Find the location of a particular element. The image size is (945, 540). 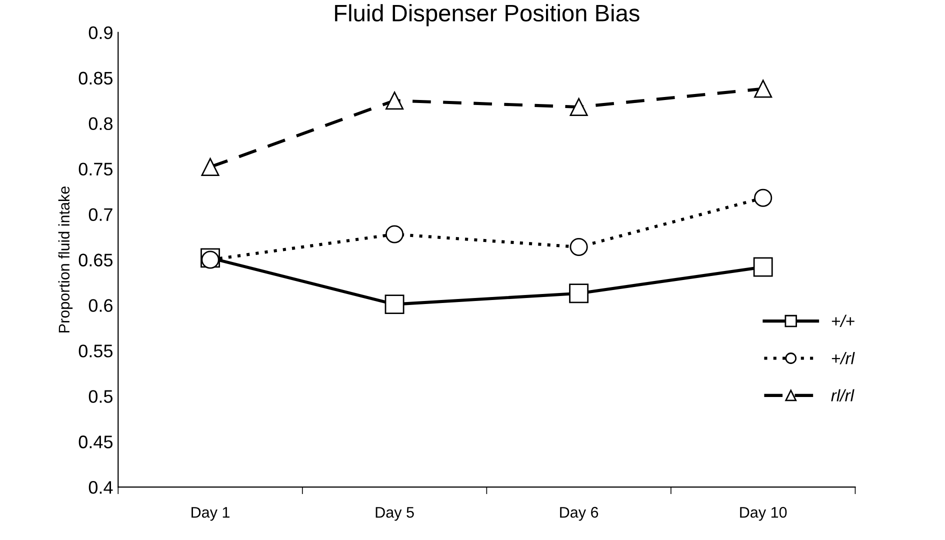

x-tick-label: Day 10 is located at coordinates (763, 513).